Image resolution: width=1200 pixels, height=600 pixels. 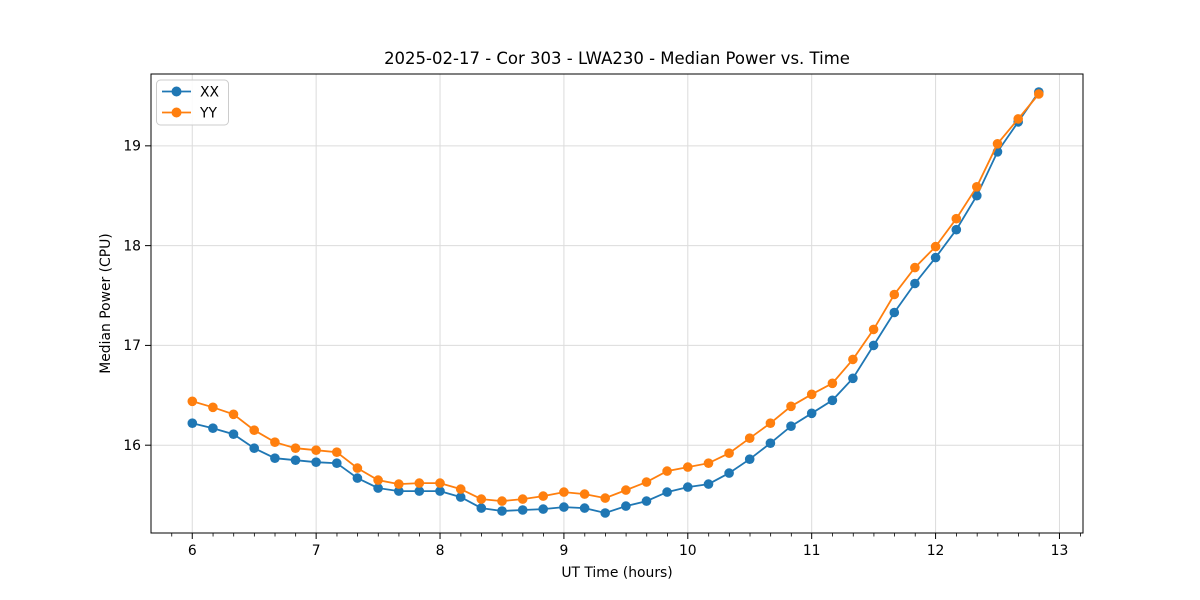 What do you see at coordinates (936, 551) in the screenshot?
I see `x-tick-label: 12` at bounding box center [936, 551].